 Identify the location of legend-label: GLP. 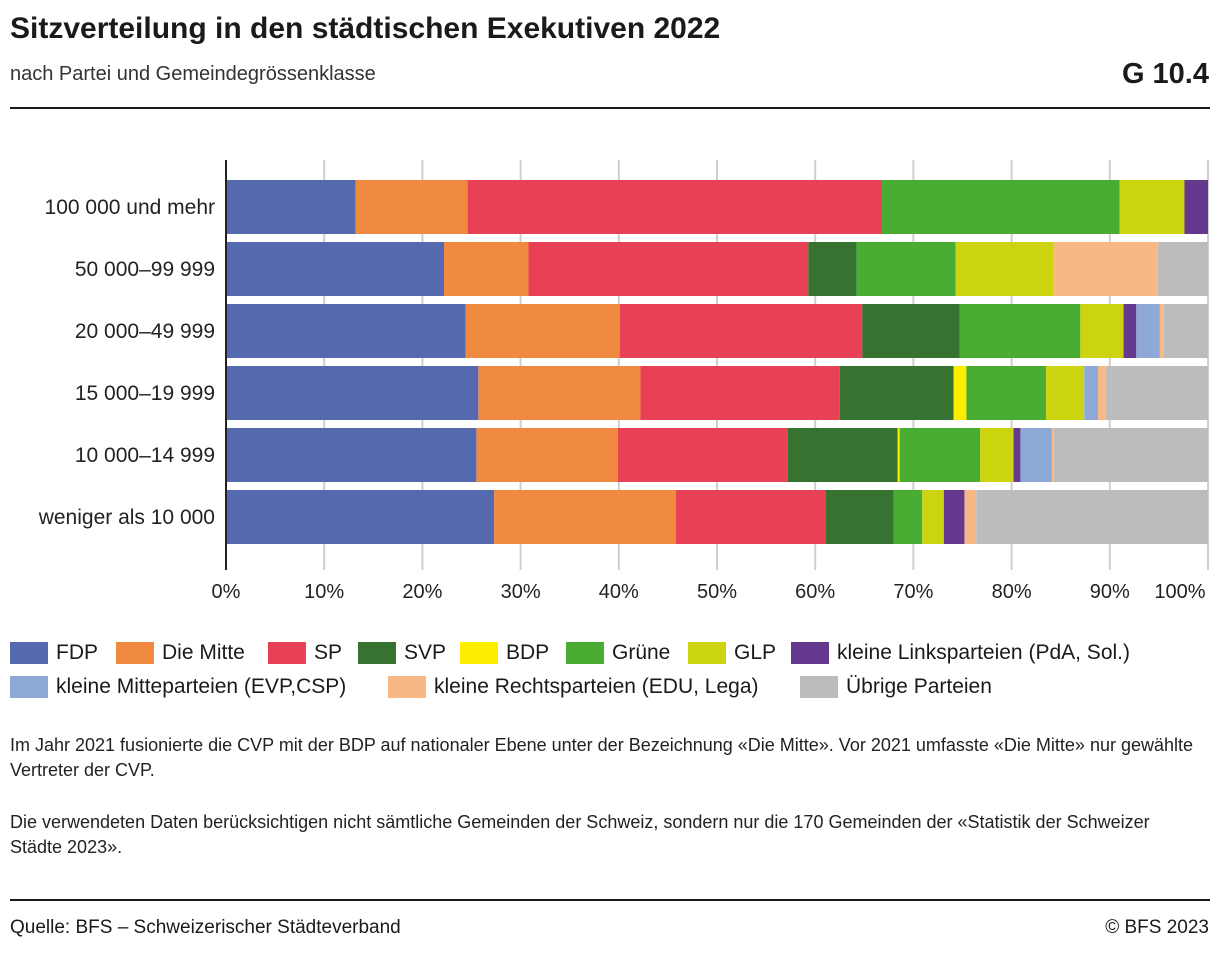
(755, 652).